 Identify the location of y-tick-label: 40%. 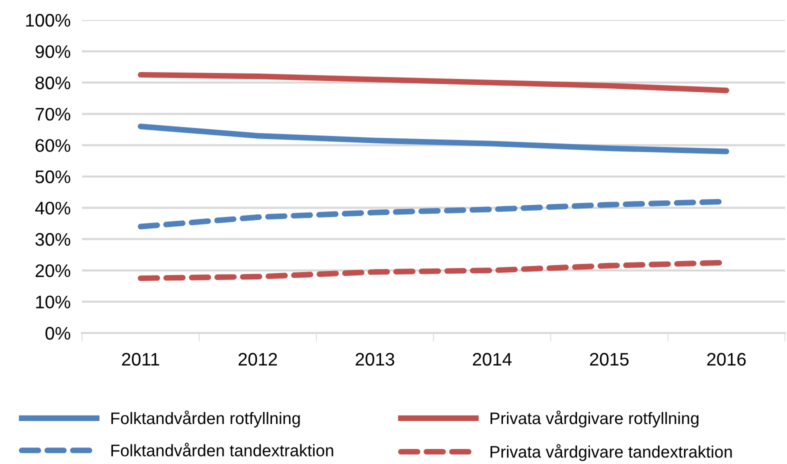
(52, 208).